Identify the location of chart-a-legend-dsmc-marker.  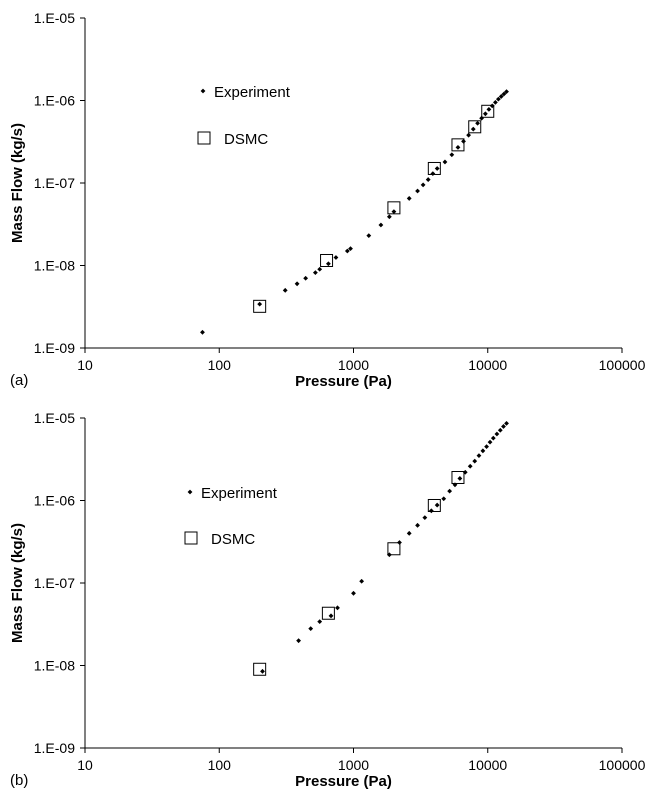
(204, 138).